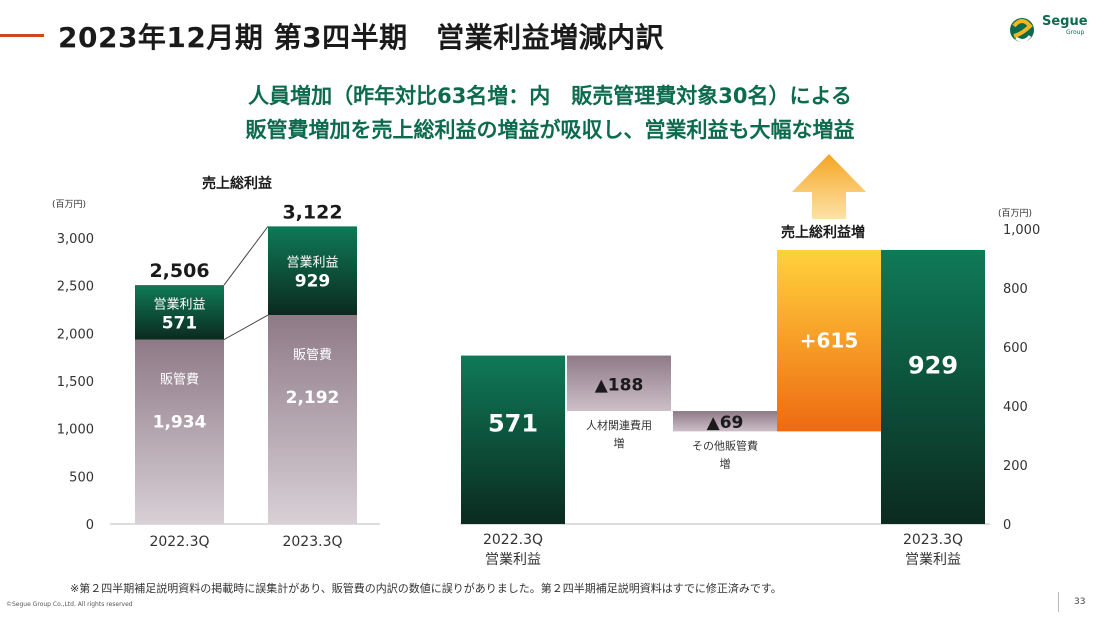 The height and width of the screenshot is (618, 1100). Describe the element at coordinates (179, 271) in the screenshot. I see `bar-total-label: 2,506` at that location.